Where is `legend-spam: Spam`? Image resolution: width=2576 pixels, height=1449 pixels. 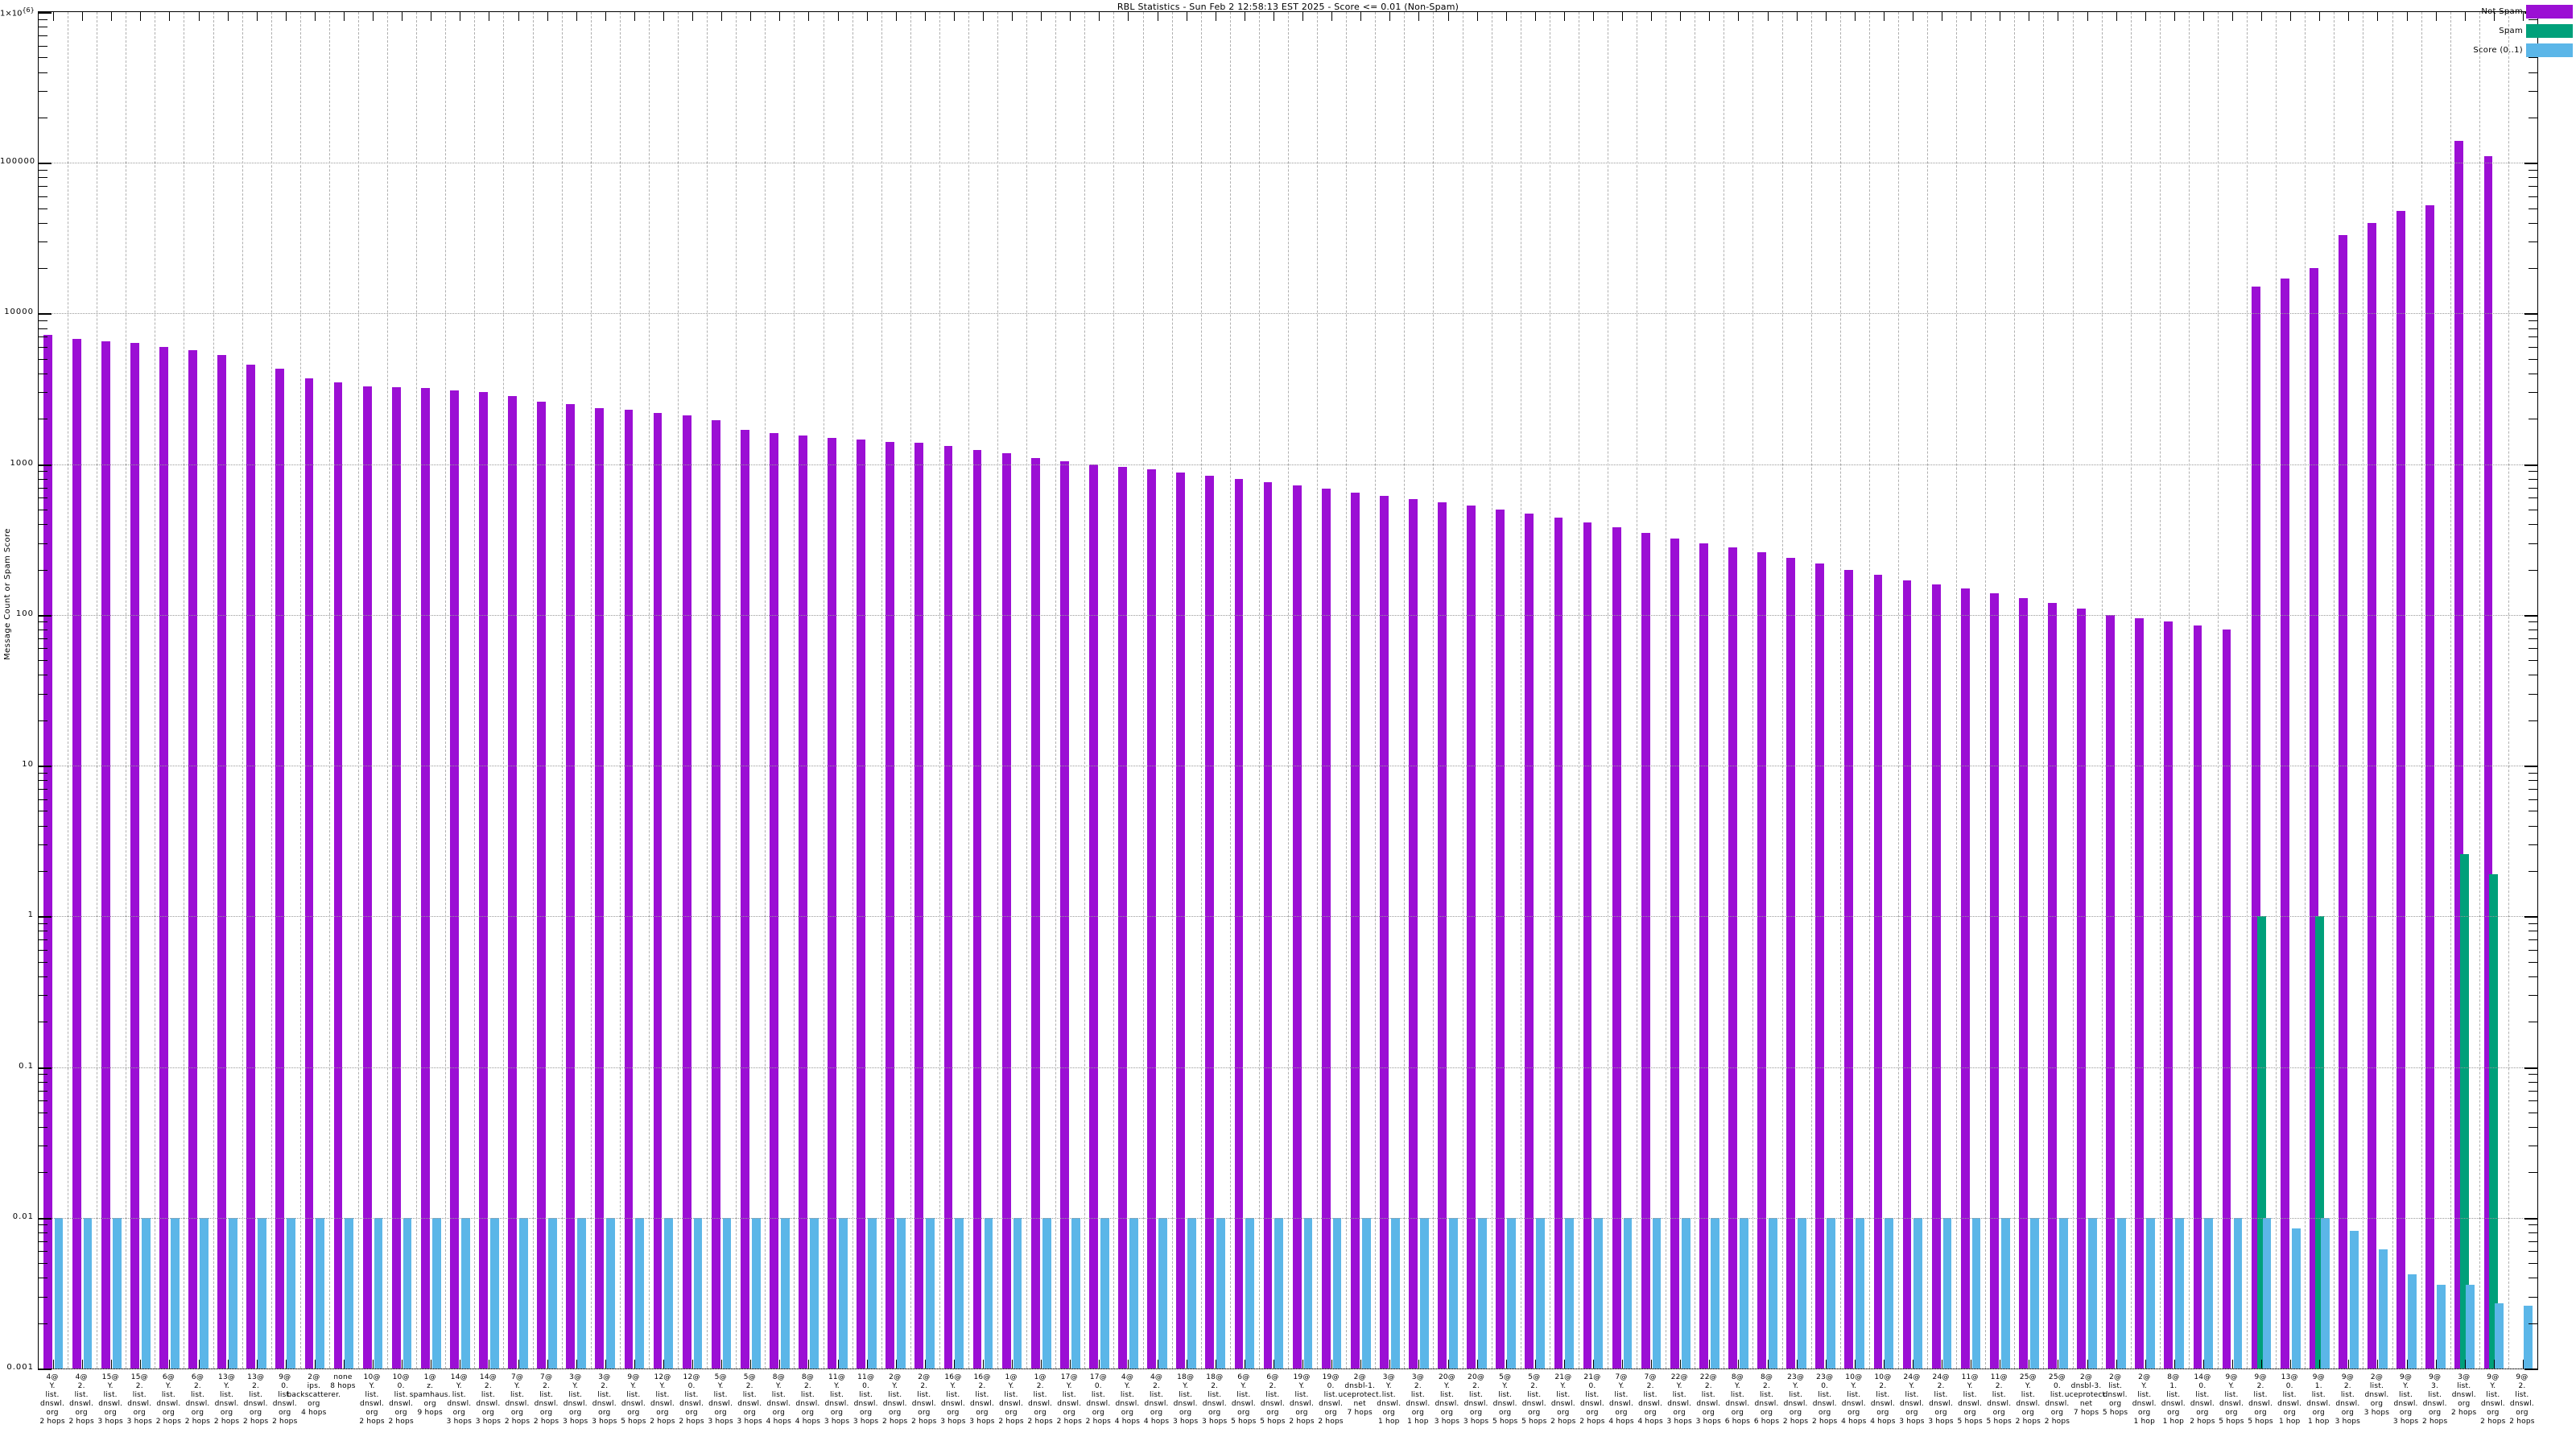
legend-spam: Spam is located at coordinates (2472, 31).